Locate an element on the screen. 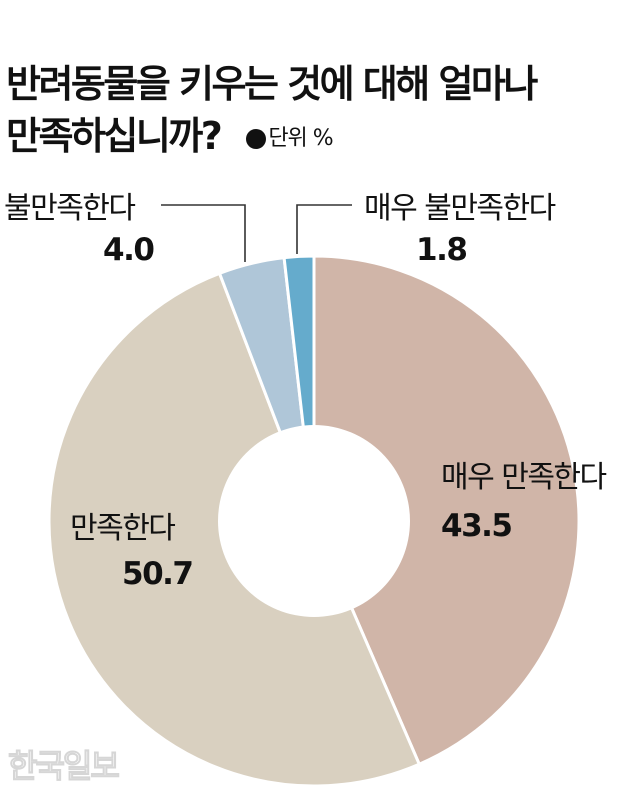  value-satisfied: 50.7 is located at coordinates (158, 574).